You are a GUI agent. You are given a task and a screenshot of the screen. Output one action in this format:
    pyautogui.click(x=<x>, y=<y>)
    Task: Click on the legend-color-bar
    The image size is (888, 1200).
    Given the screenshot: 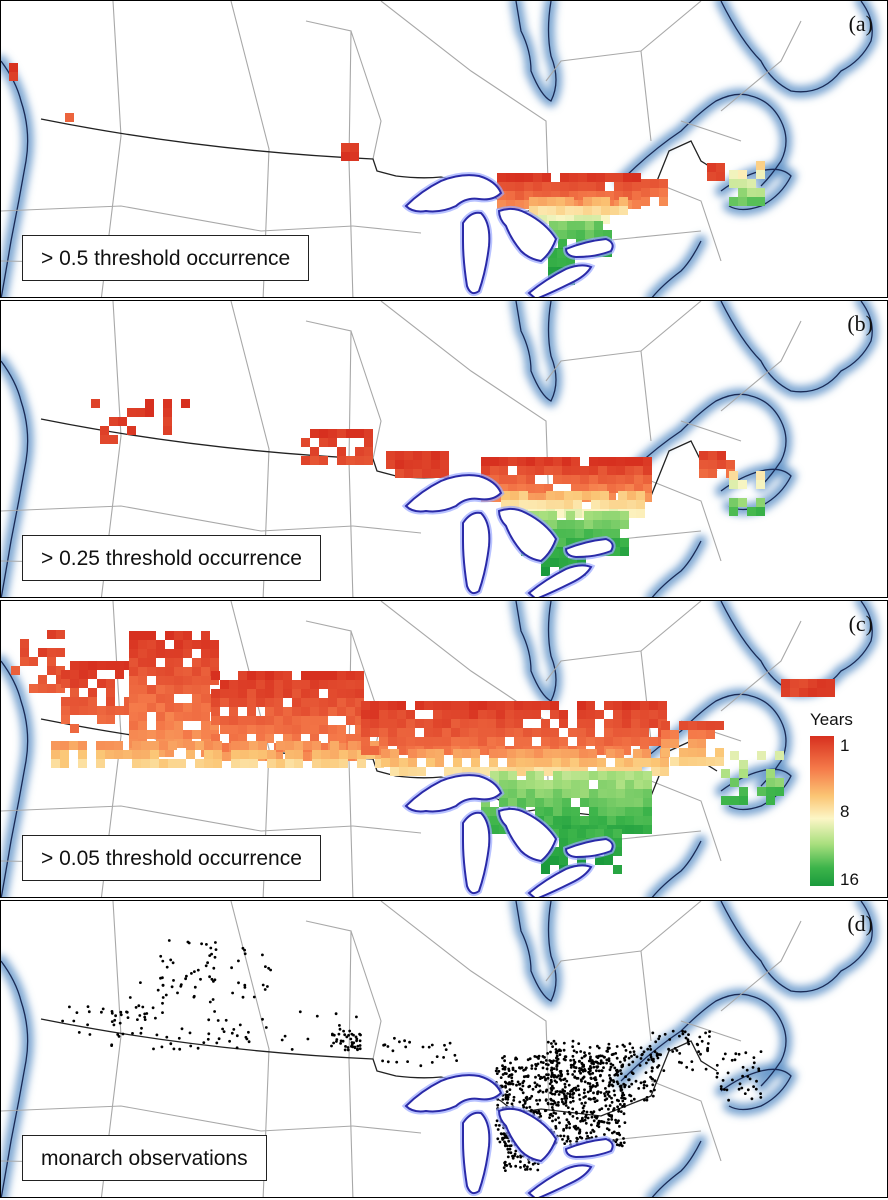 What is the action you would take?
    pyautogui.click(x=822, y=811)
    